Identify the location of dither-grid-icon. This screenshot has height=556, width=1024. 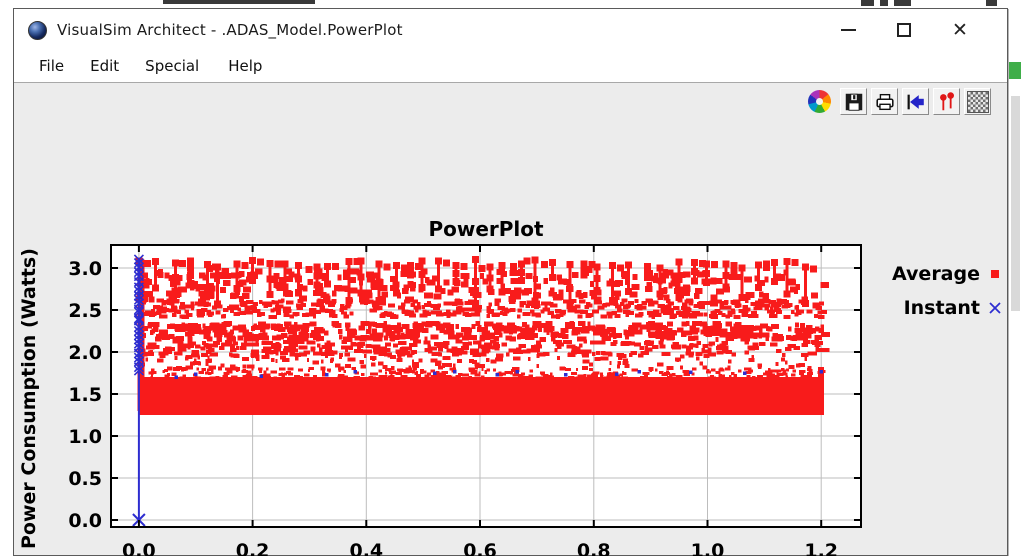
(977, 101).